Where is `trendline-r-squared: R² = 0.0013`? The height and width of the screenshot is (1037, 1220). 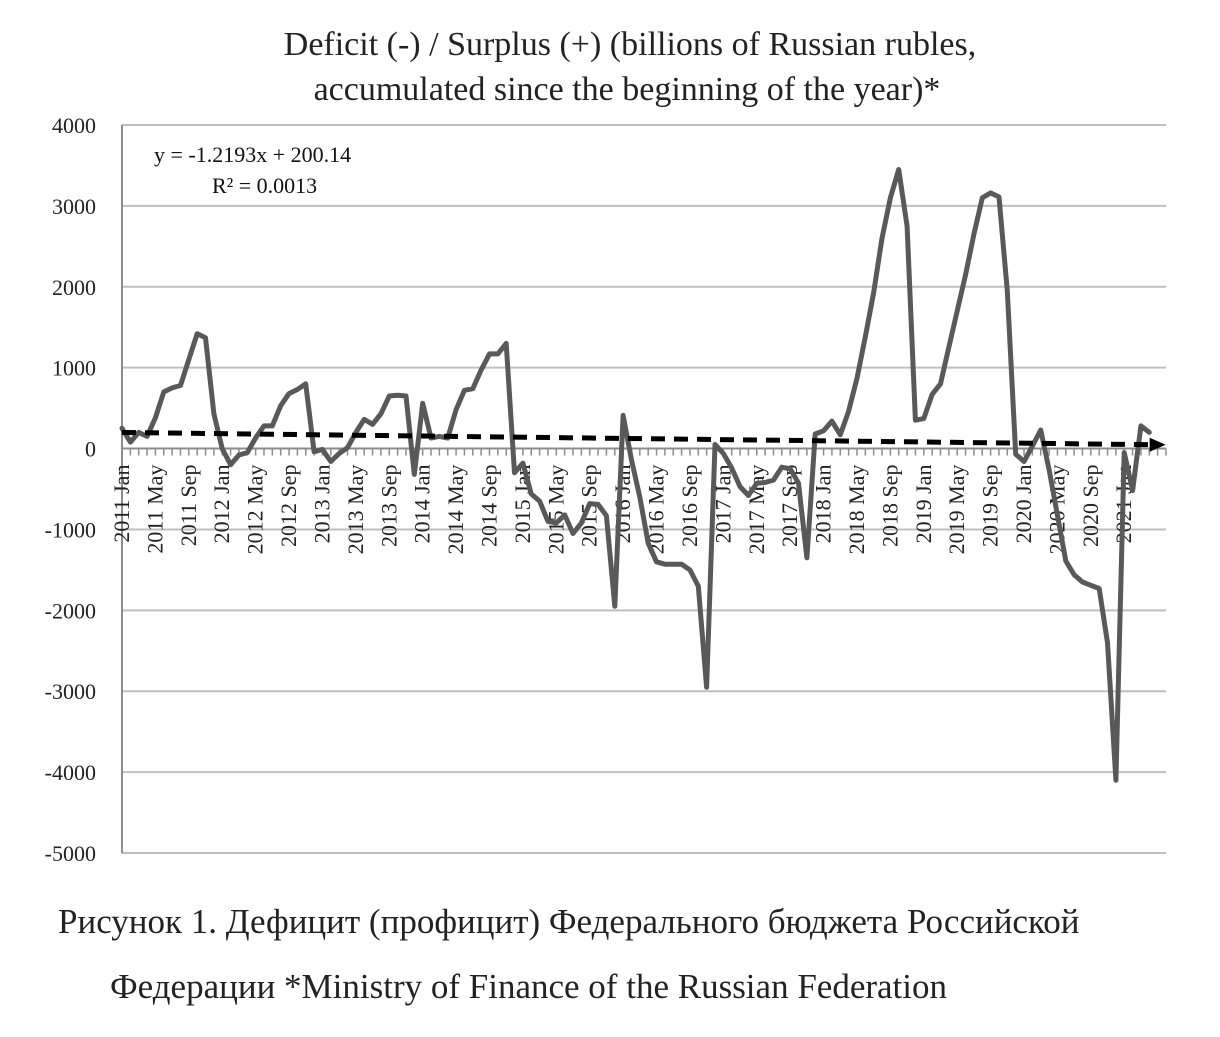
trendline-r-squared: R² = 0.0013 is located at coordinates (264, 185).